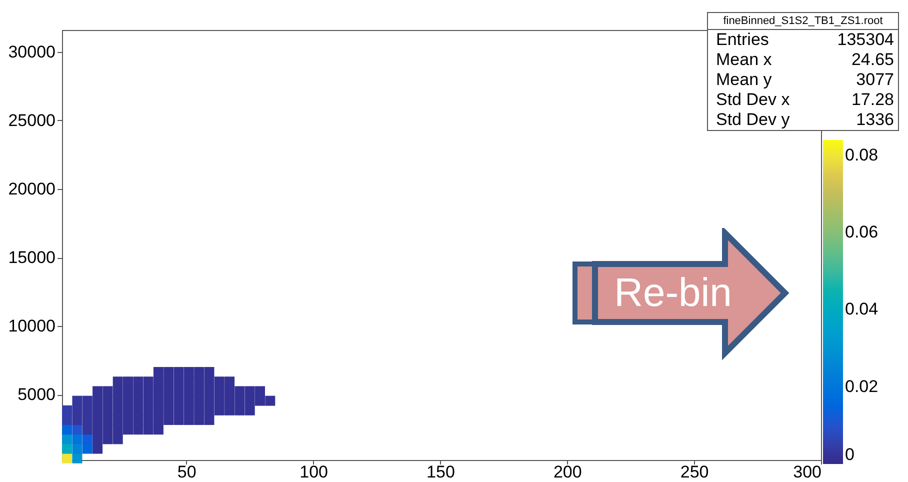 This screenshot has width=908, height=482. Describe the element at coordinates (861, 309) in the screenshot. I see `color-bar-label: 0.04` at that location.